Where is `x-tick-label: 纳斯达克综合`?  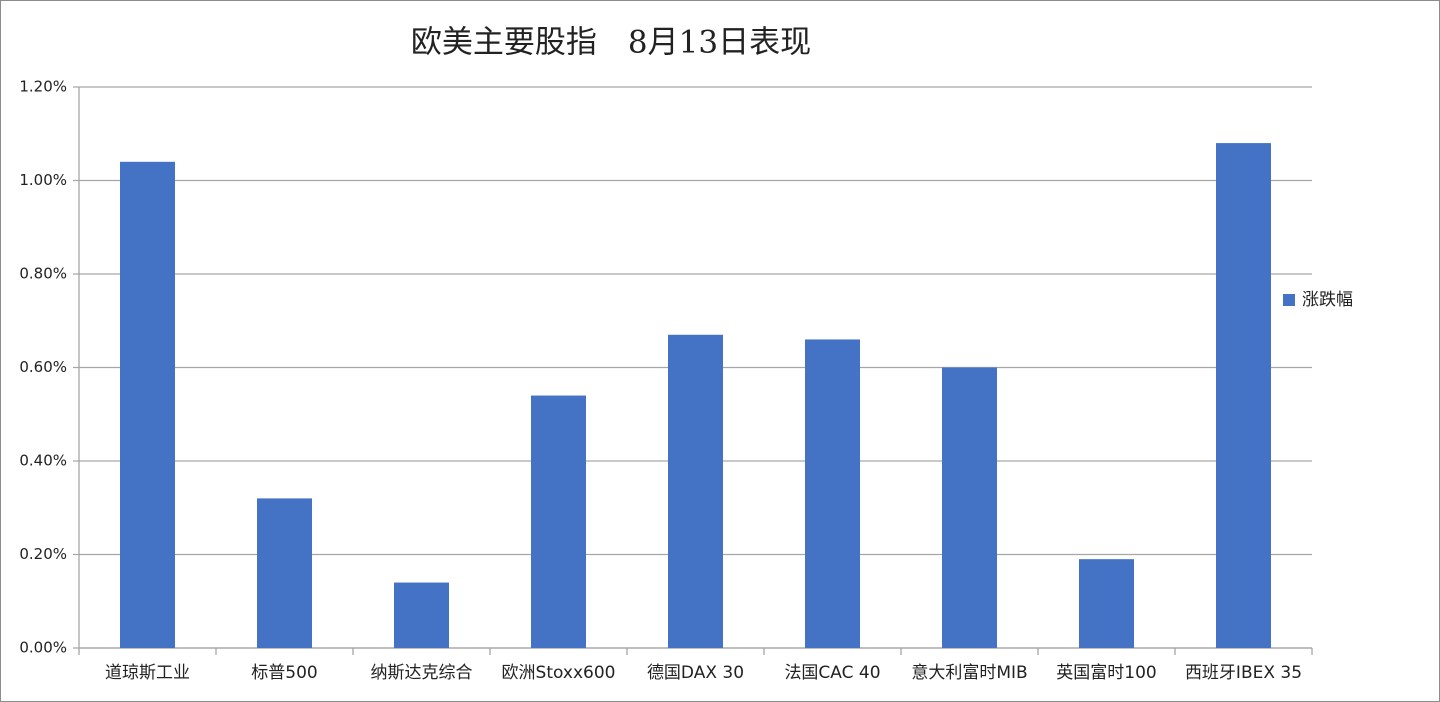 x-tick-label: 纳斯达克综合 is located at coordinates (422, 673).